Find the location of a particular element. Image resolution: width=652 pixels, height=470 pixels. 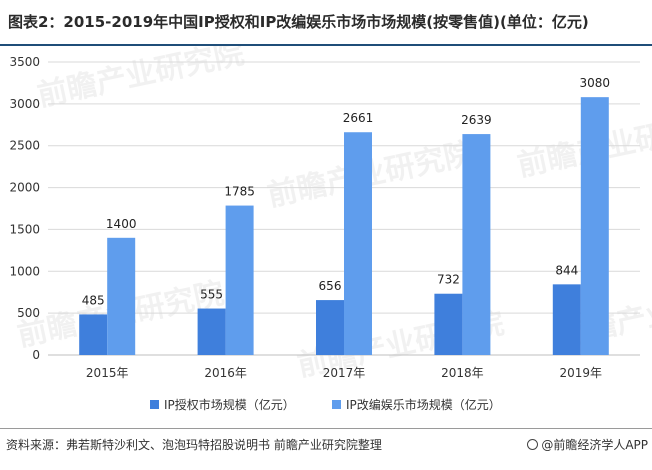

y-tick-label: 500 is located at coordinates (28, 313).